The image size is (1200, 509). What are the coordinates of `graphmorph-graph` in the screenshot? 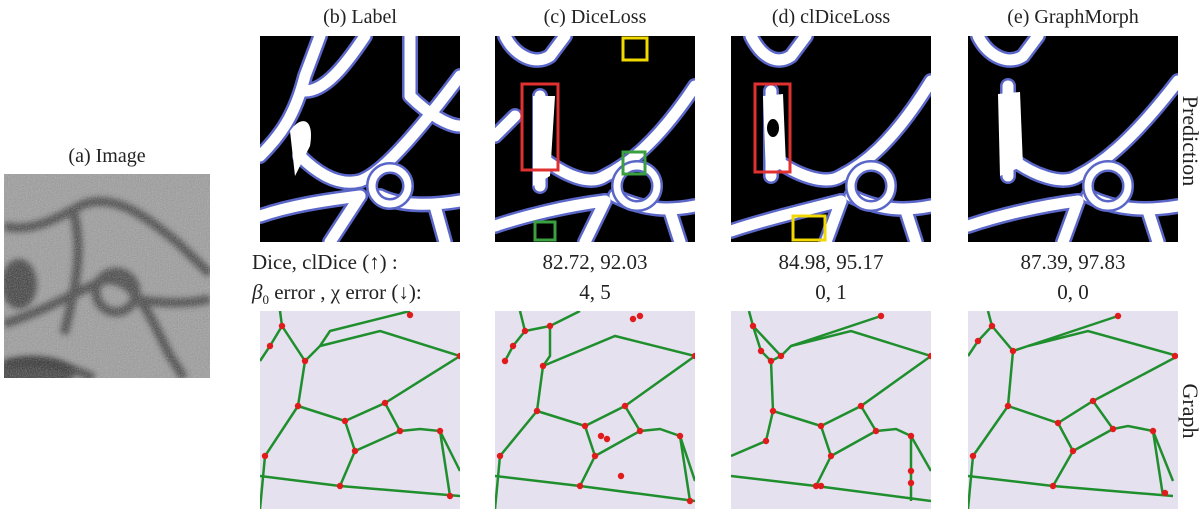 It's located at (1073, 410).